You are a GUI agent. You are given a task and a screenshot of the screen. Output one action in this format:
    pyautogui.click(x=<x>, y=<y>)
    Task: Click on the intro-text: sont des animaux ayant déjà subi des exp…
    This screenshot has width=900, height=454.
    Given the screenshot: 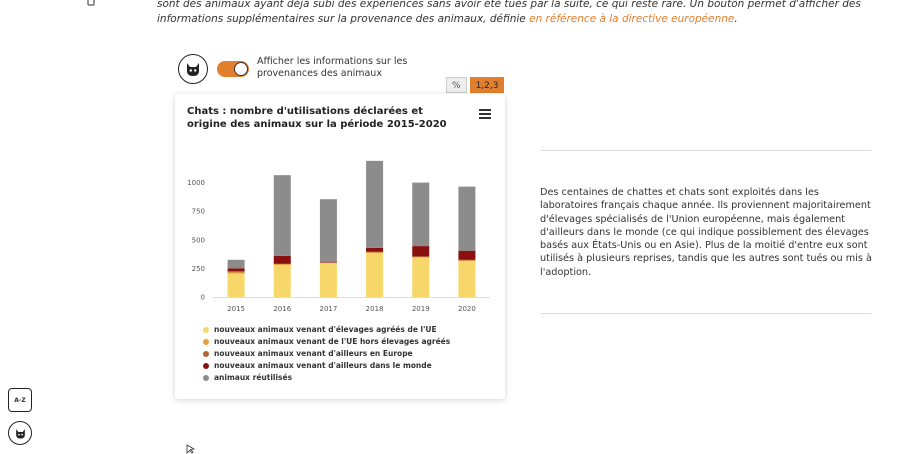 What is the action you would take?
    pyautogui.click(x=509, y=12)
    